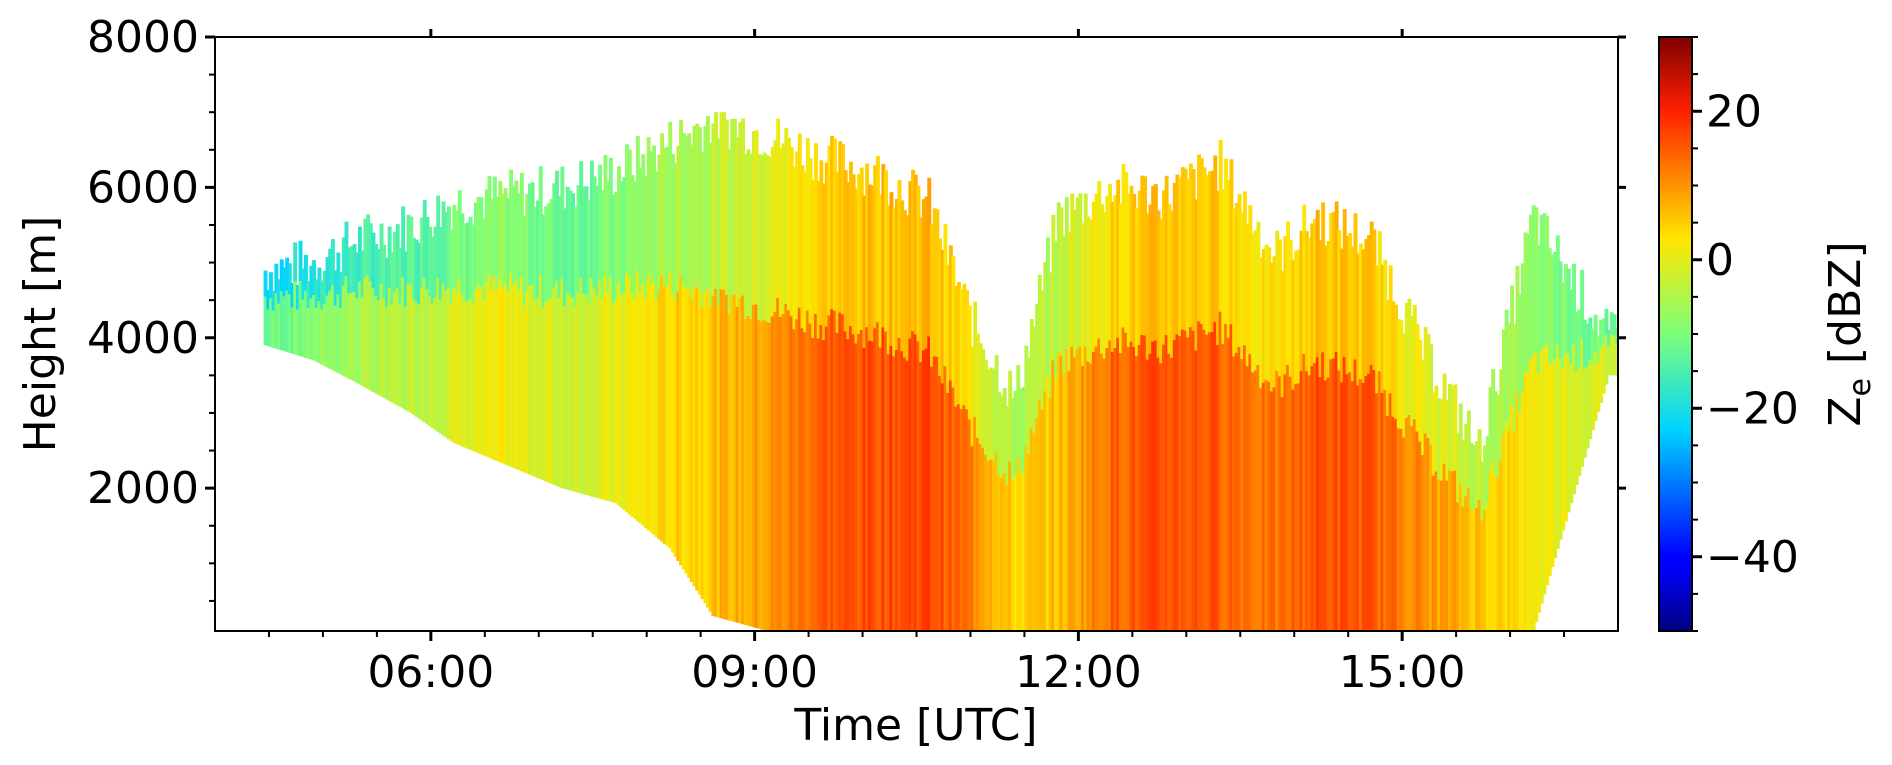 This screenshot has height=765, width=1892. I want to click on colorbar-tick-label: −20, so click(1752, 408).